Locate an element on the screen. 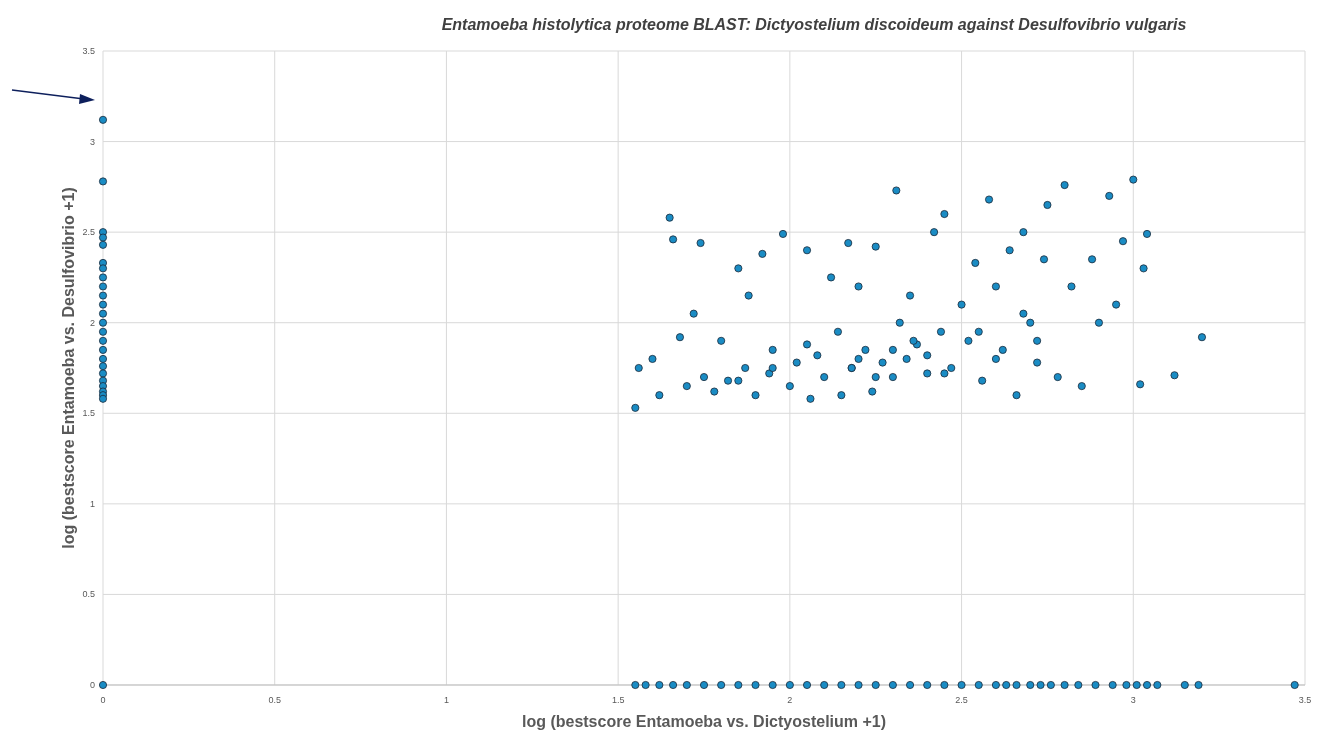  x-tick-label: 0 is located at coordinates (103, 700).